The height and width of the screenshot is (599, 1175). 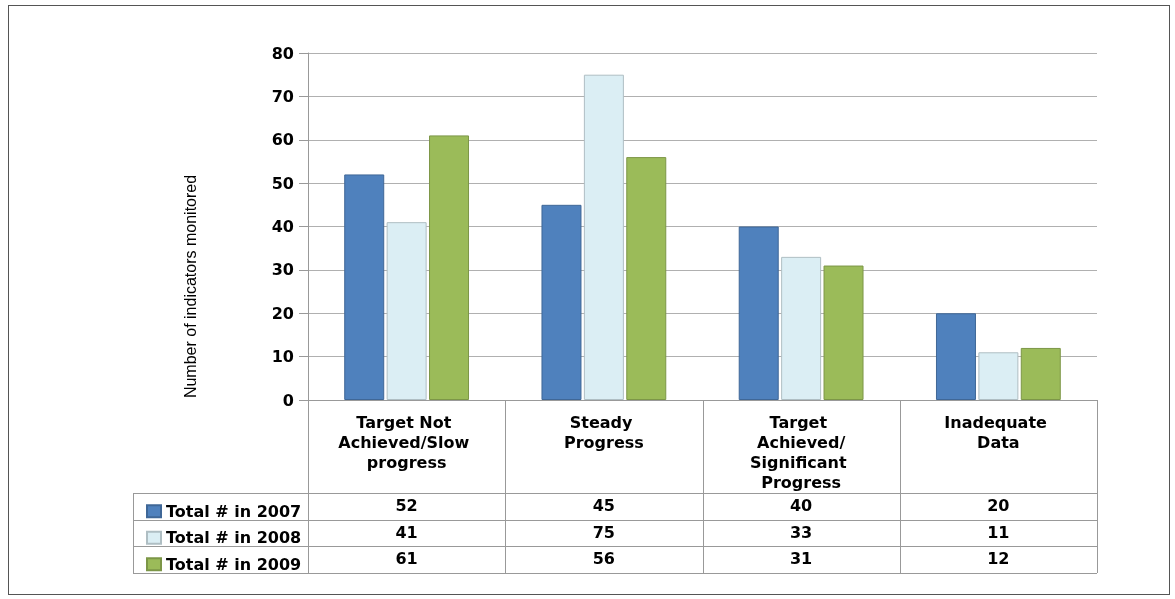 I want to click on y-tick-label: 30, so click(x=282, y=270).